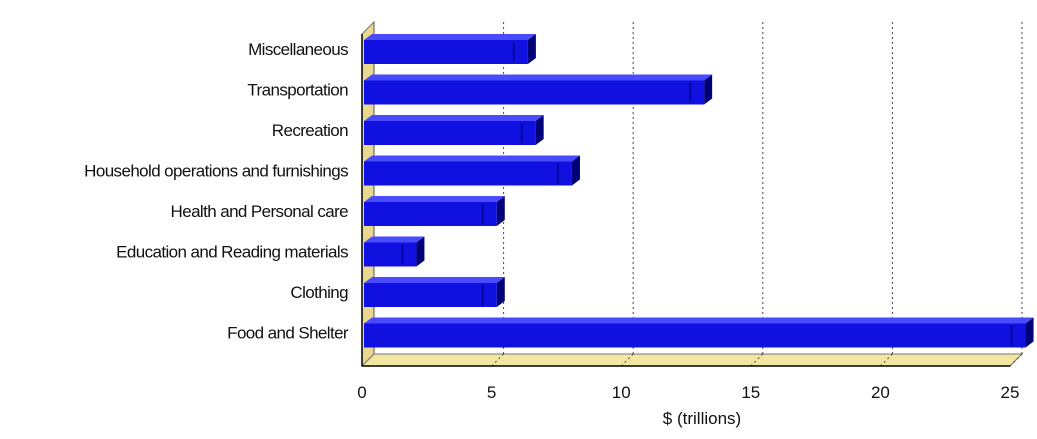  Describe the element at coordinates (750, 392) in the screenshot. I see `x-tick-label: 15` at that location.